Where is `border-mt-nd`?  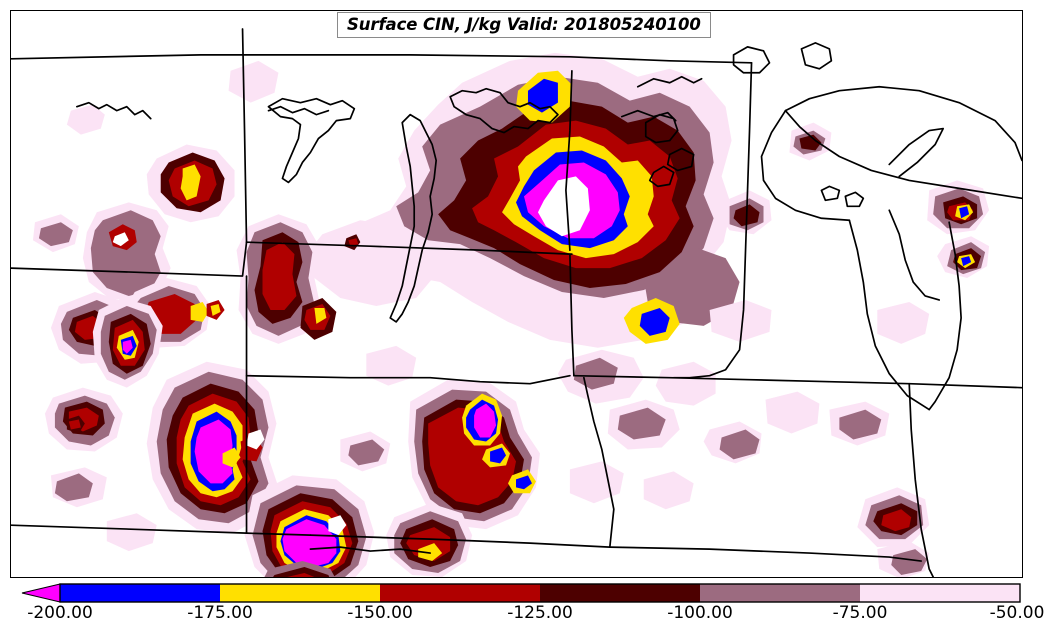 border-mt-nd is located at coordinates (244, 136).